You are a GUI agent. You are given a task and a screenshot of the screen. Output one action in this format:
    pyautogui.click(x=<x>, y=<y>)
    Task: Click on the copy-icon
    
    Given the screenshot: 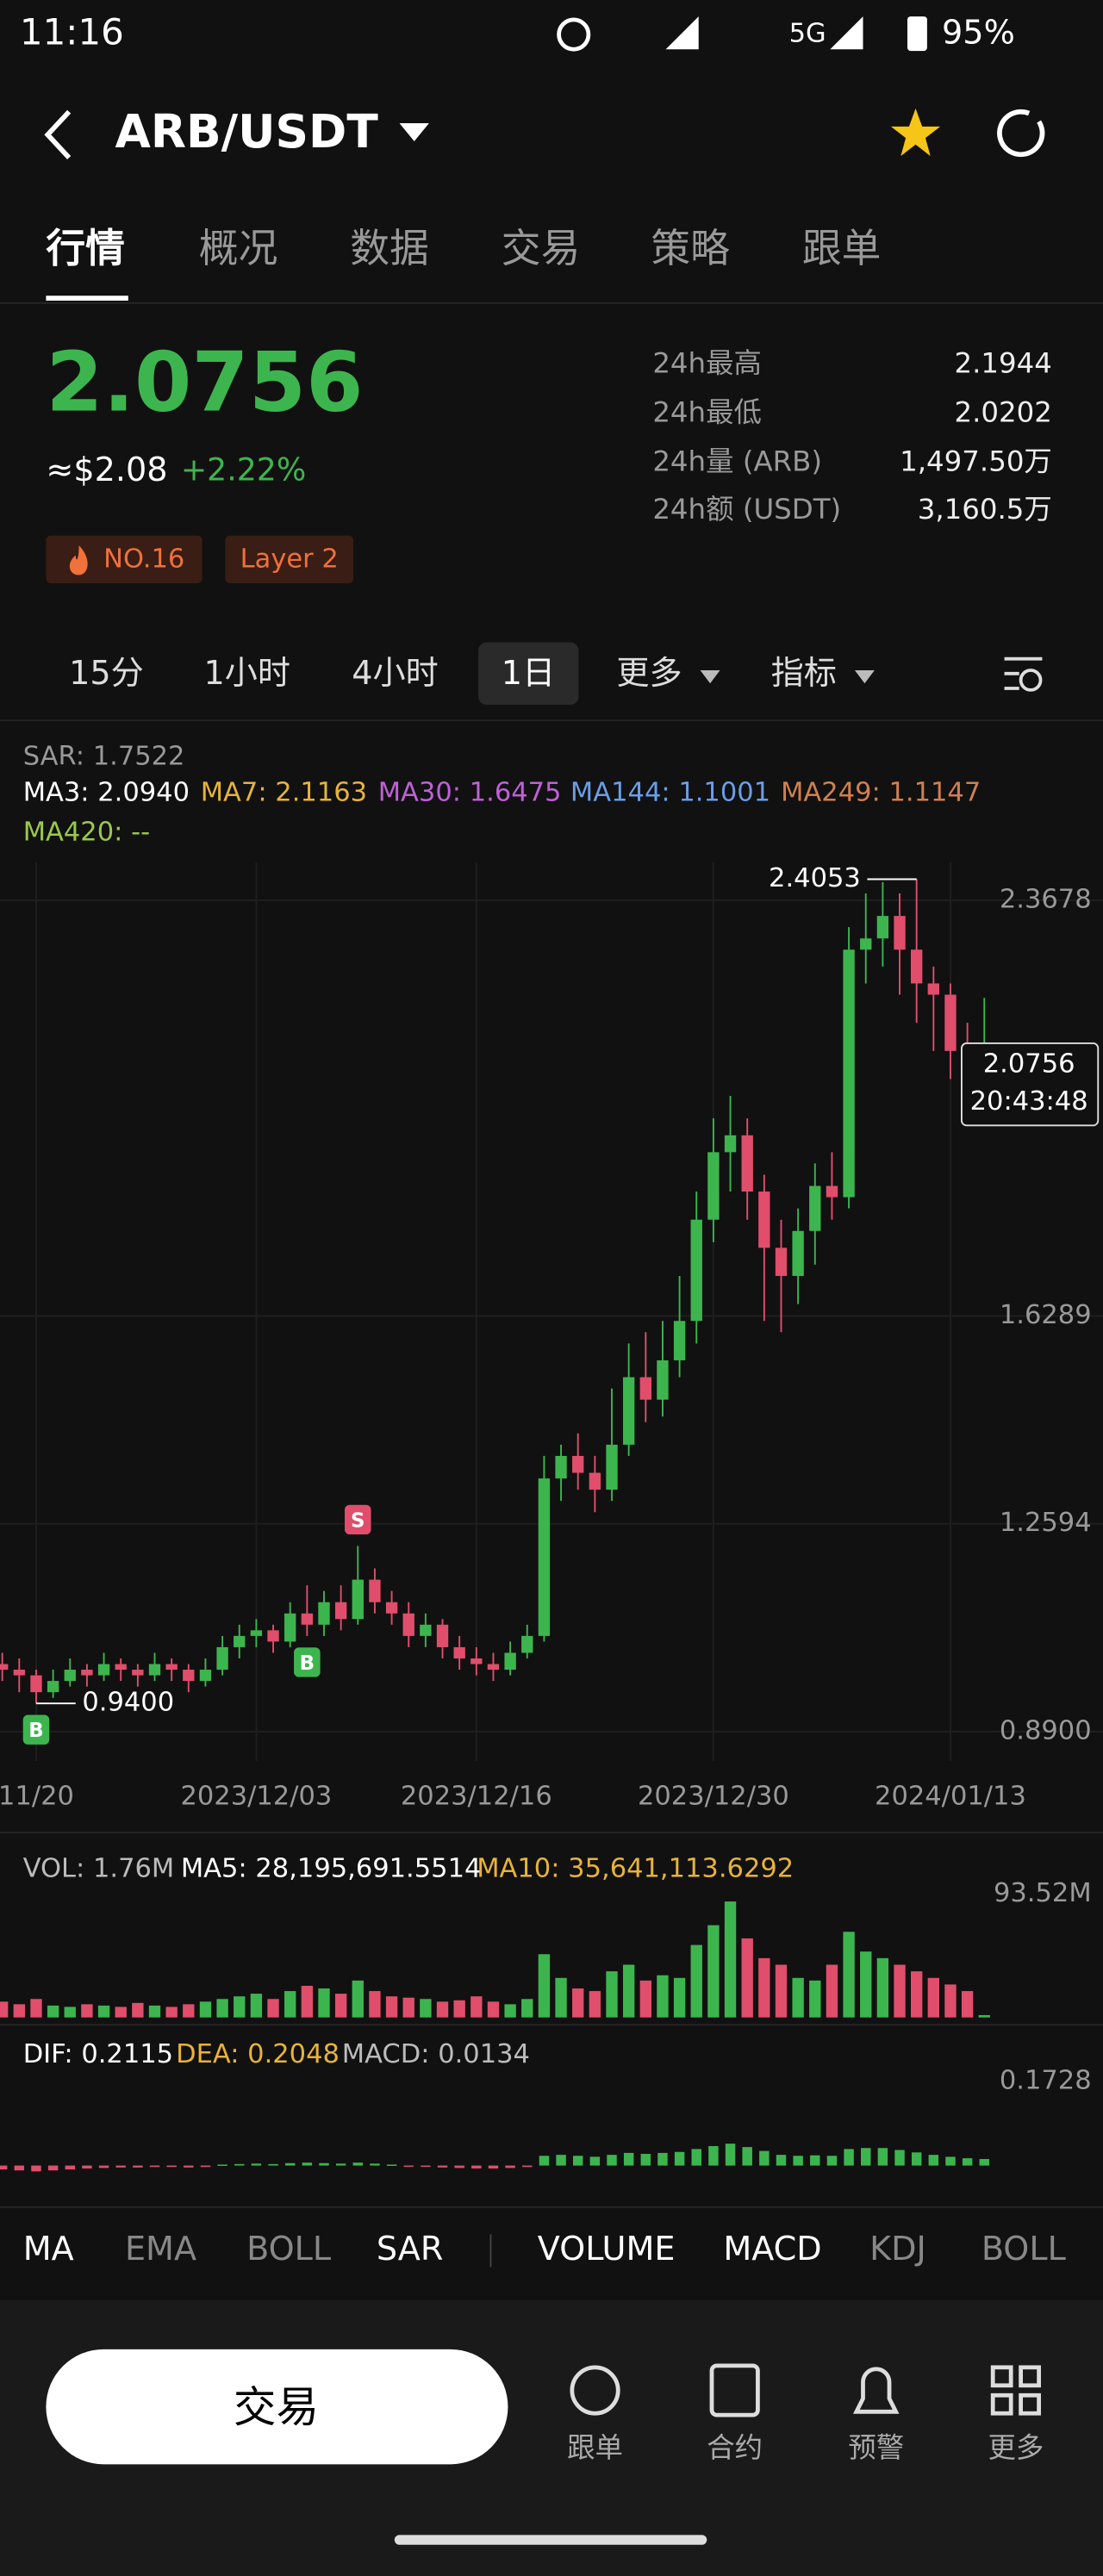 What is the action you would take?
    pyautogui.click(x=595, y=2391)
    